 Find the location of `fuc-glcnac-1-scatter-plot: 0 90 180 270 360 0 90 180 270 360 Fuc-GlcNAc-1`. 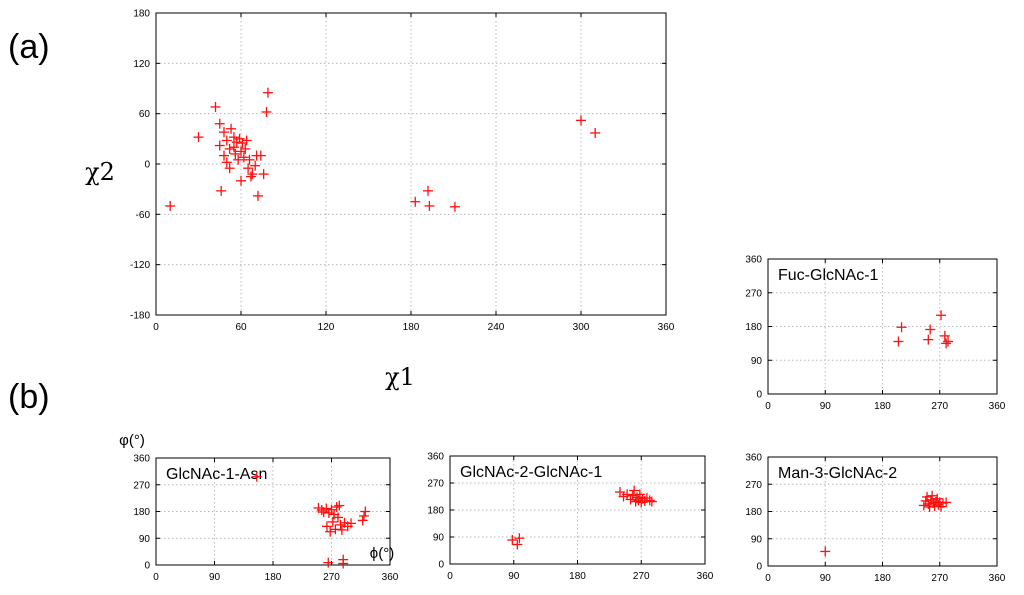

fuc-glcnac-1-scatter-plot: 0 90 180 270 360 0 90 180 270 360 Fuc-GlcNAc-1 is located at coordinates (875, 334).